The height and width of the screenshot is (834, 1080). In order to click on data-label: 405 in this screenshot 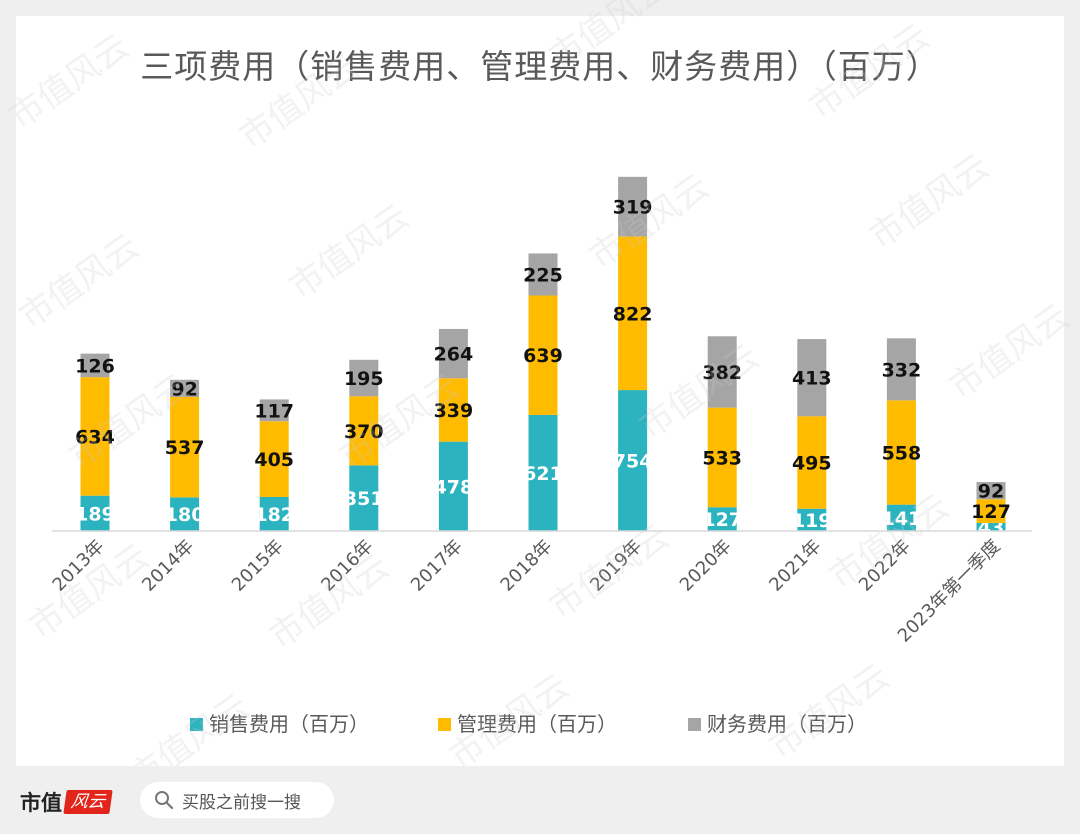, I will do `click(274, 460)`.